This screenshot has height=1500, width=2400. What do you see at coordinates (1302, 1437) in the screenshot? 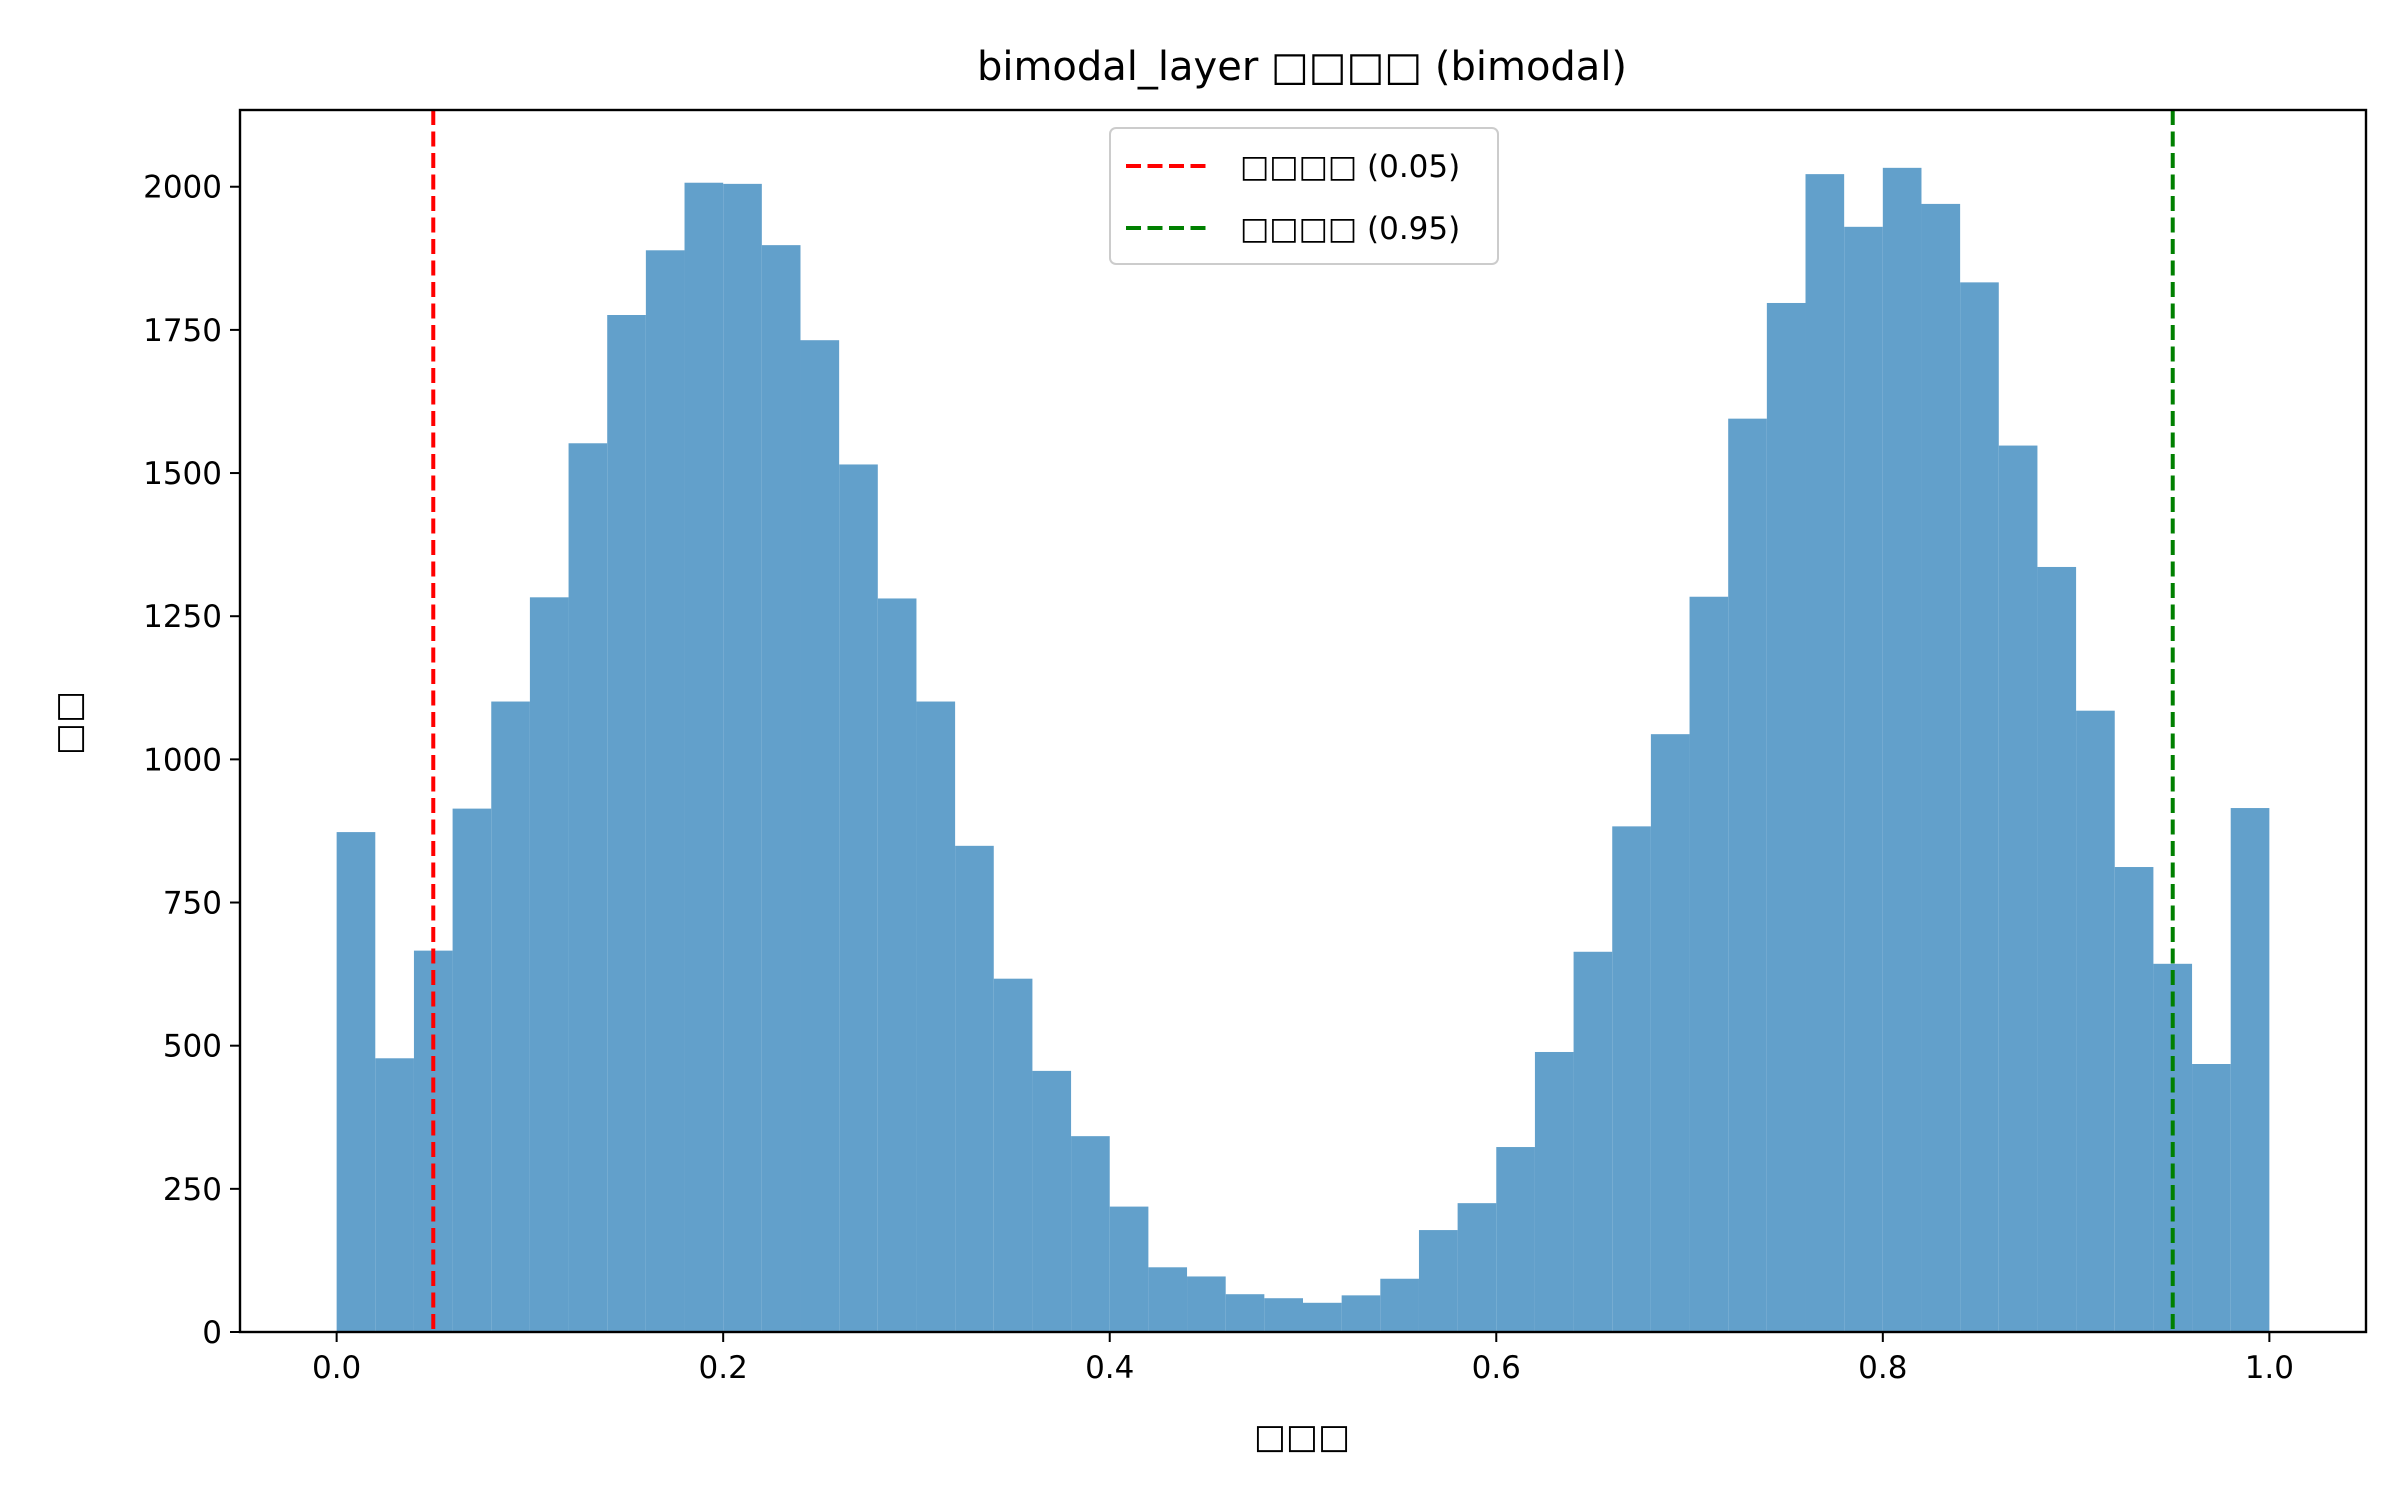
I see `x-axis-label: □□□` at bounding box center [1302, 1437].